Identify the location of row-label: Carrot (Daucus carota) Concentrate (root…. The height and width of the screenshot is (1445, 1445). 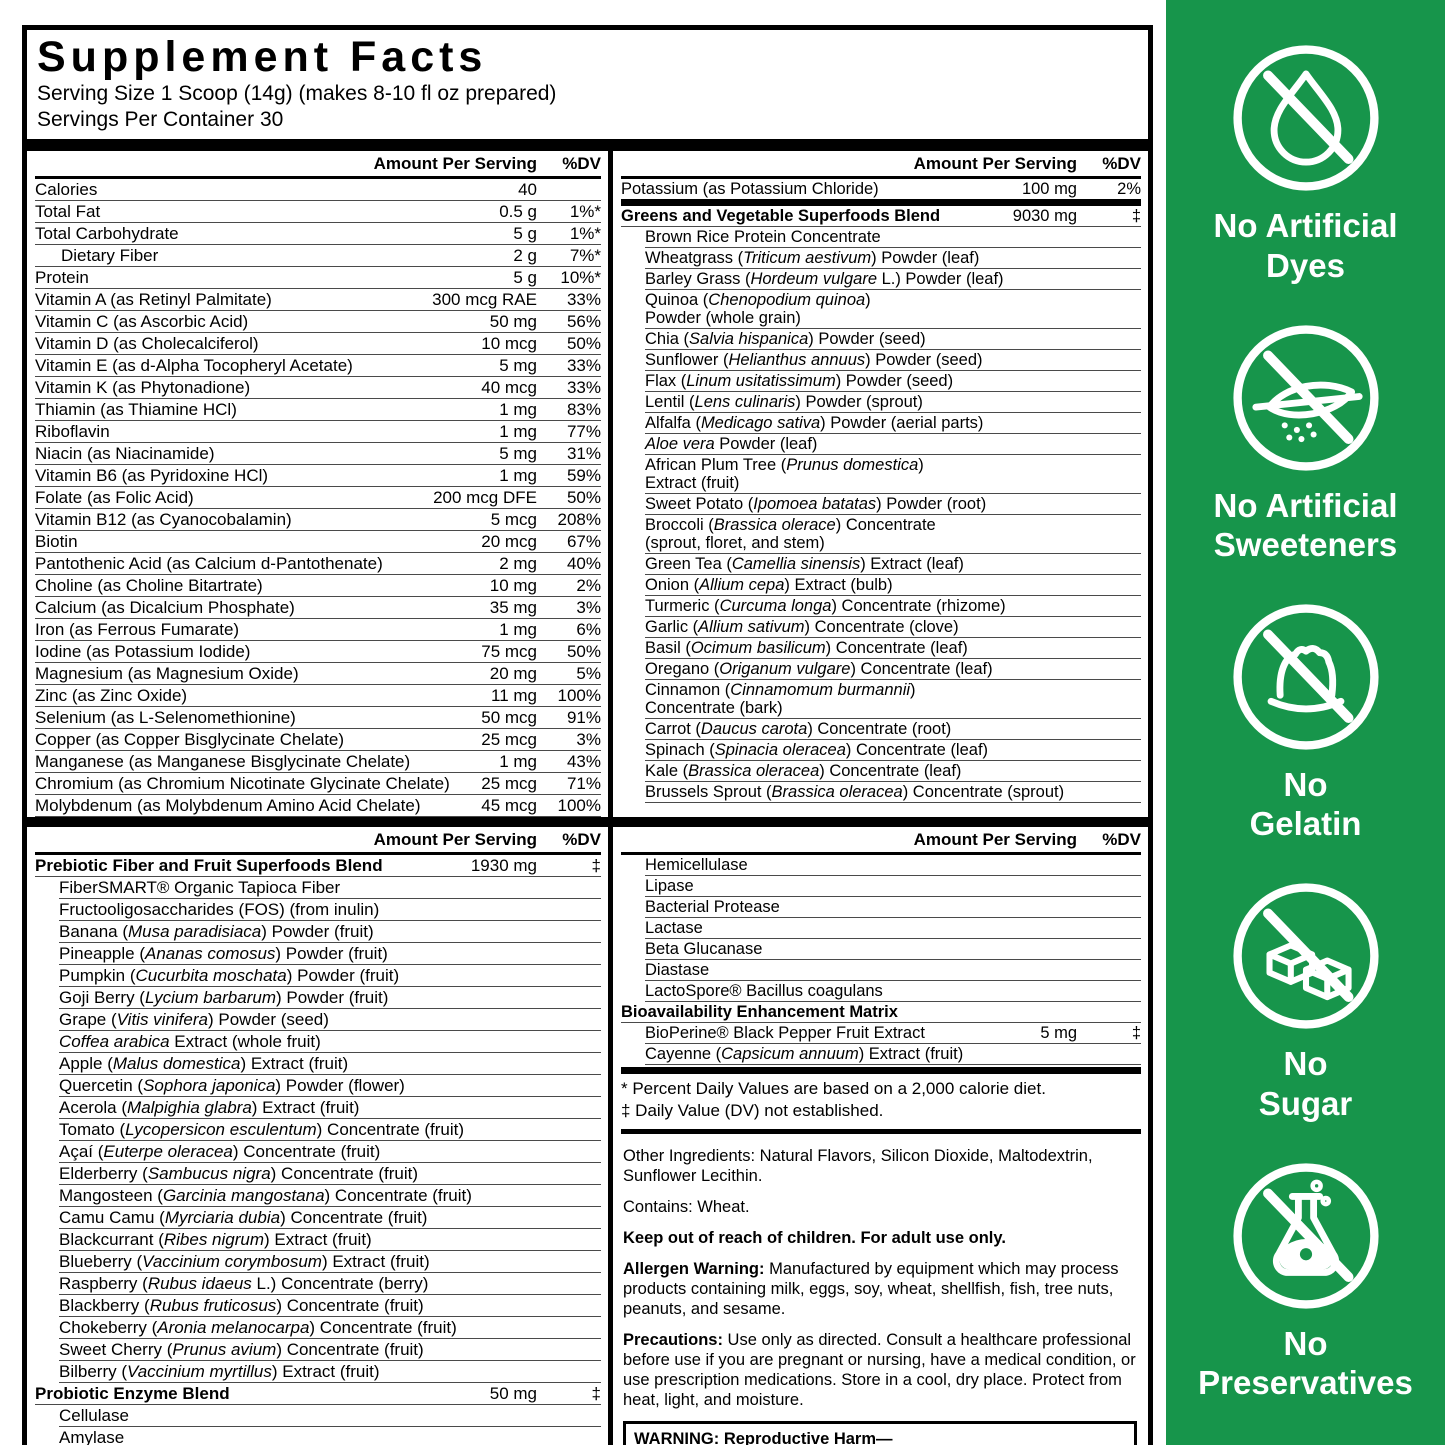
(798, 728).